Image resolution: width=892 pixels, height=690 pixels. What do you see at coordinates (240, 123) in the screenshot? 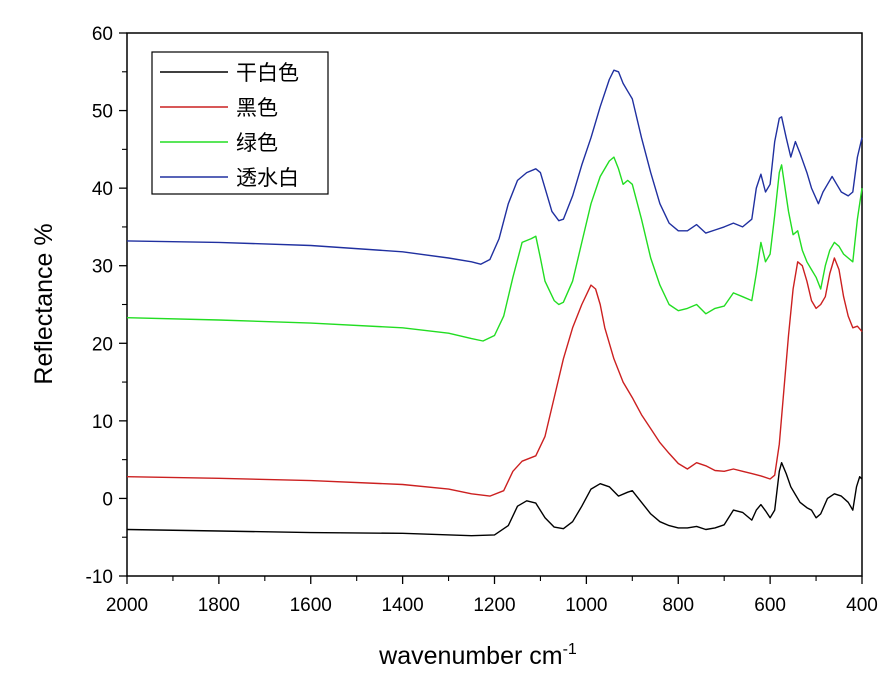
I see `legend-box` at bounding box center [240, 123].